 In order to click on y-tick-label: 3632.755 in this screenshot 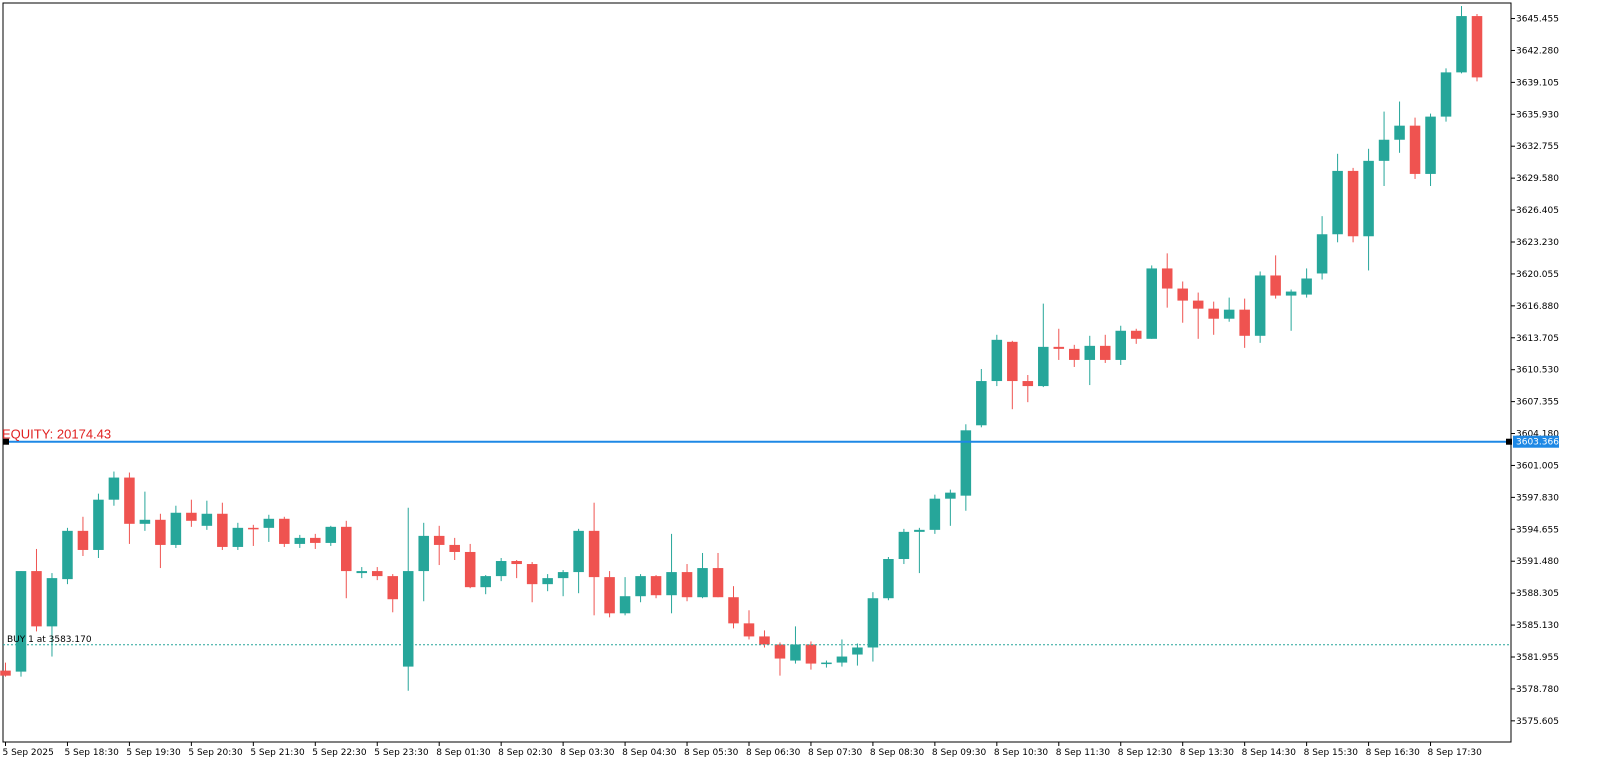, I will do `click(1537, 147)`.